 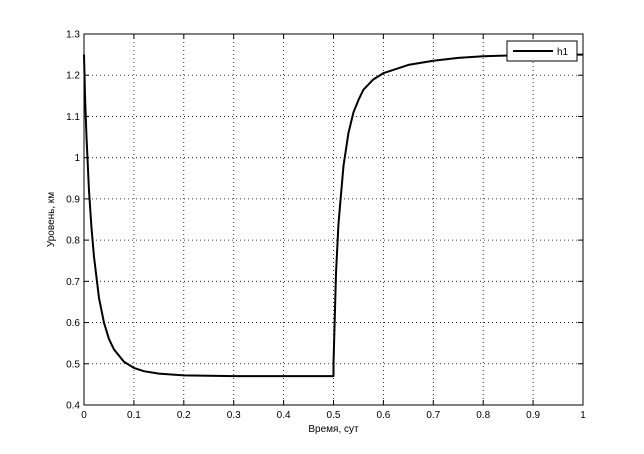 I want to click on y-tick-label: 0.9, so click(x=73, y=199).